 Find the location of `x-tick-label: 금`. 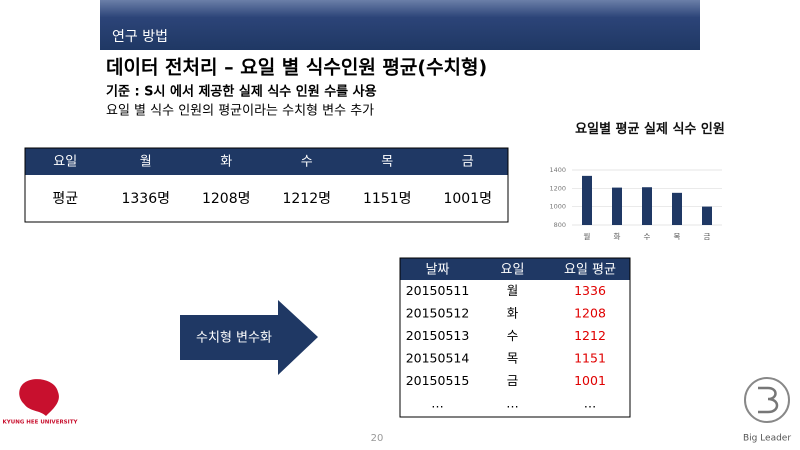

x-tick-label: 금 is located at coordinates (707, 236).